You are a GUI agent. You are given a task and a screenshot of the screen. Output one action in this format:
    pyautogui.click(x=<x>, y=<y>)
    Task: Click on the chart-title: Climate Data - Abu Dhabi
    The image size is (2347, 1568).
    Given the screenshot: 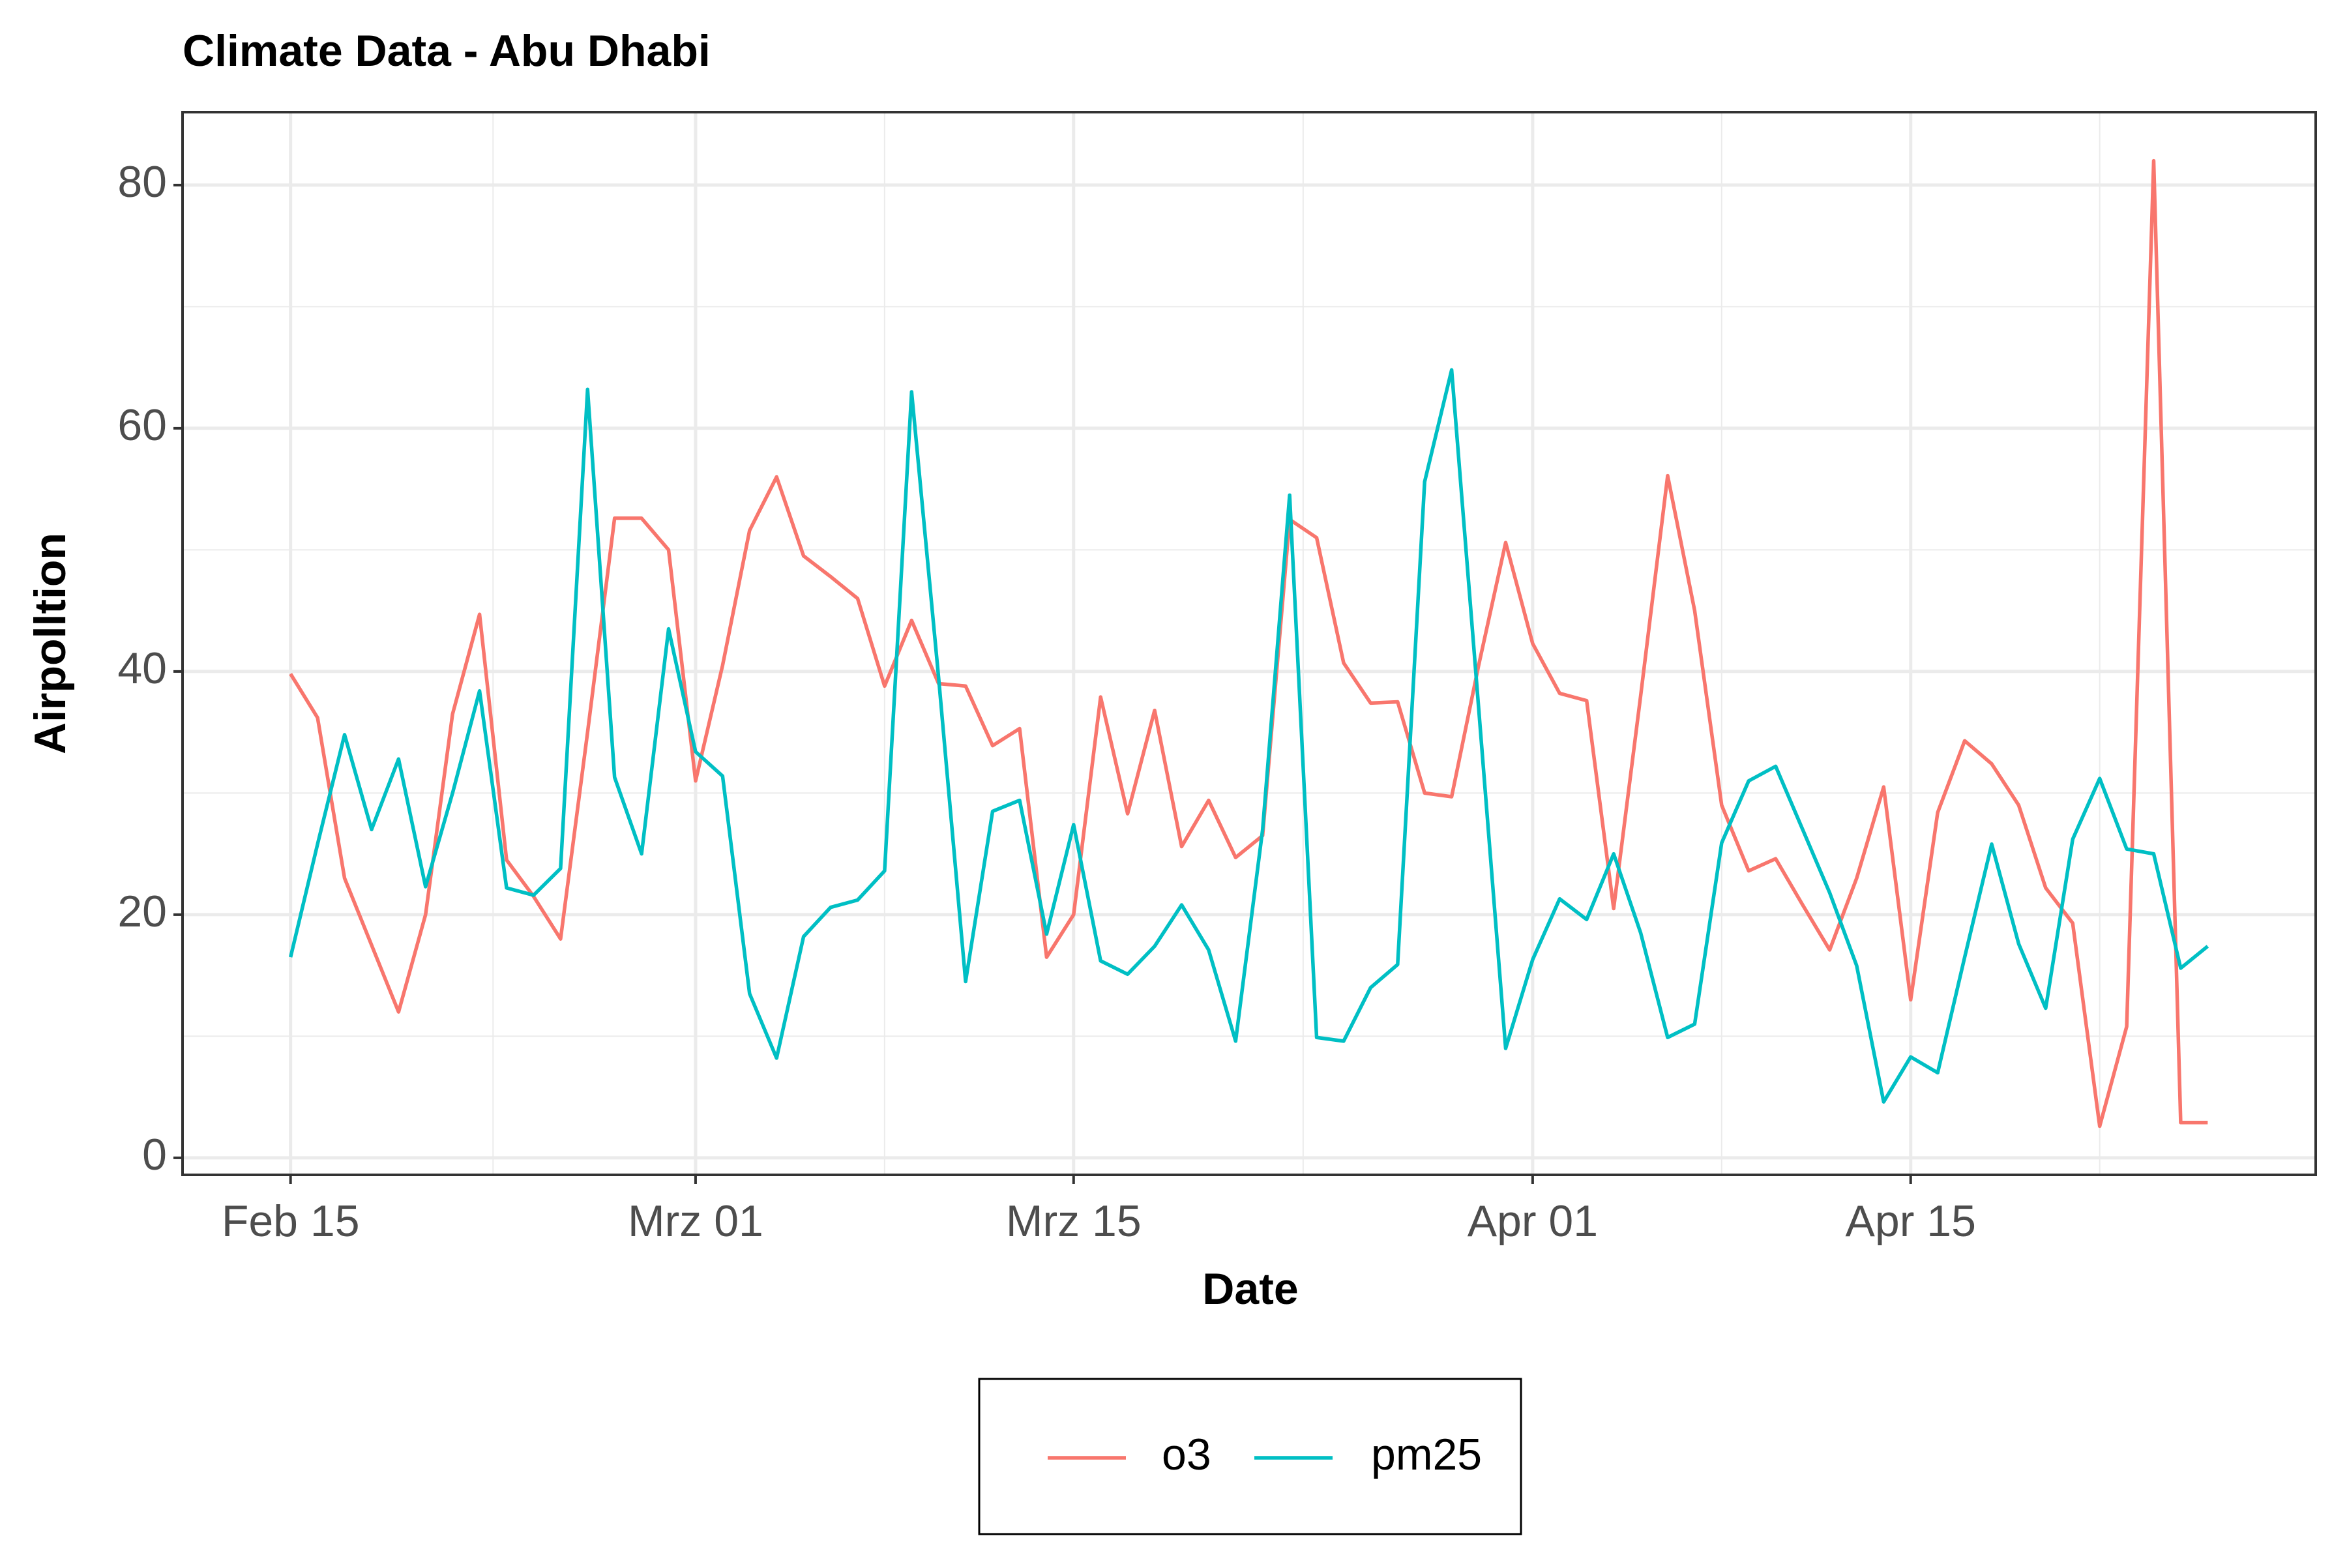 What is the action you would take?
    pyautogui.click(x=447, y=51)
    